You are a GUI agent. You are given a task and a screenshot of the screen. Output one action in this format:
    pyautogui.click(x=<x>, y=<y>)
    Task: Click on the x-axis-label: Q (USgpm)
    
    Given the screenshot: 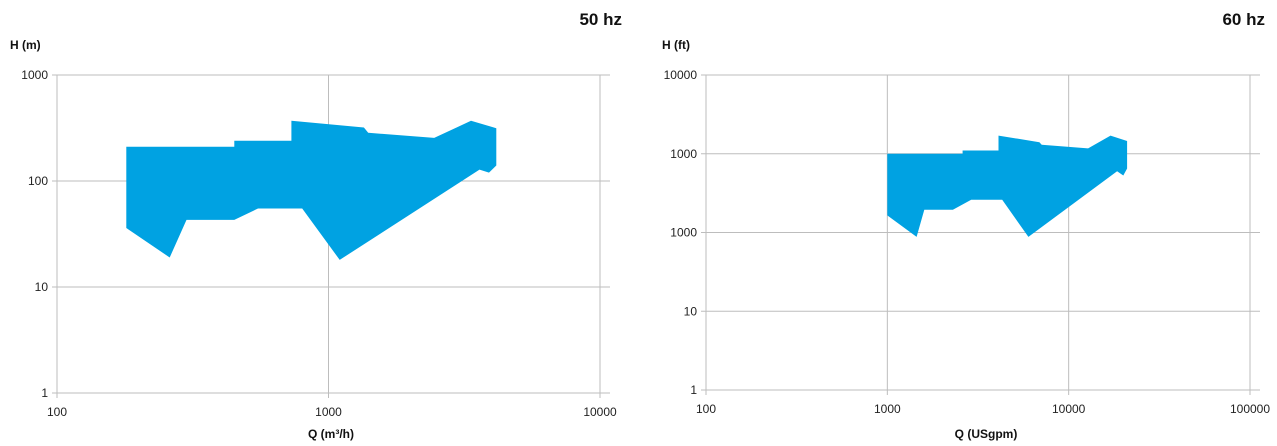 What is the action you would take?
    pyautogui.click(x=986, y=434)
    